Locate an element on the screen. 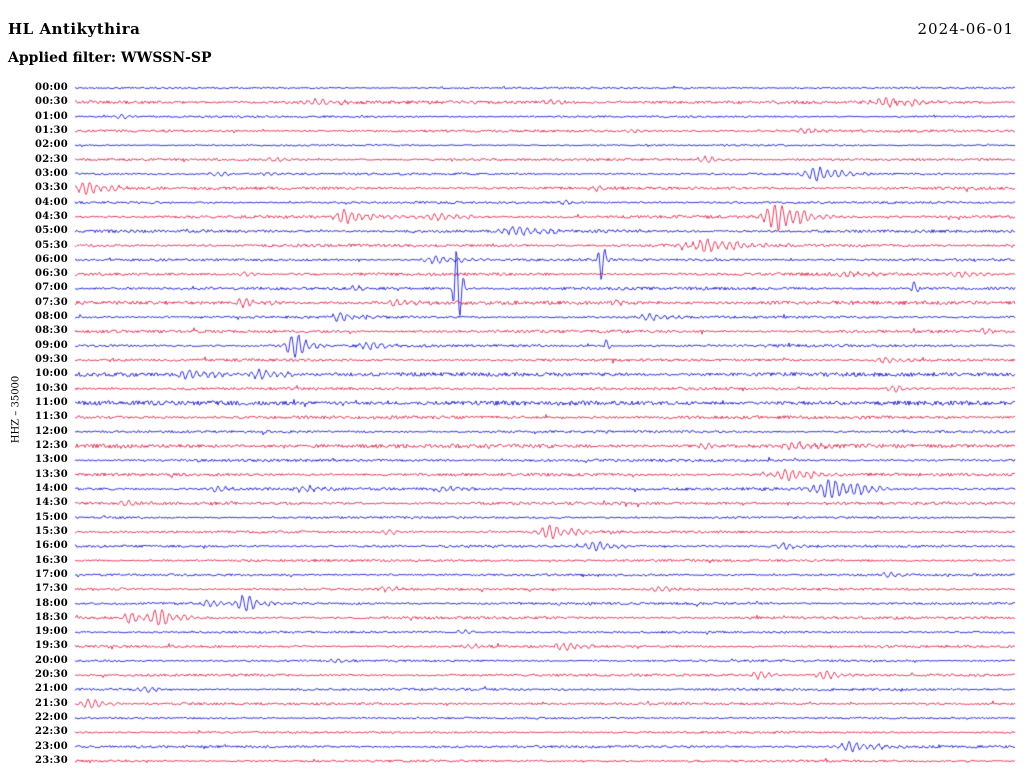 The height and width of the screenshot is (780, 1024). time-label: 01:00 is located at coordinates (51, 116).